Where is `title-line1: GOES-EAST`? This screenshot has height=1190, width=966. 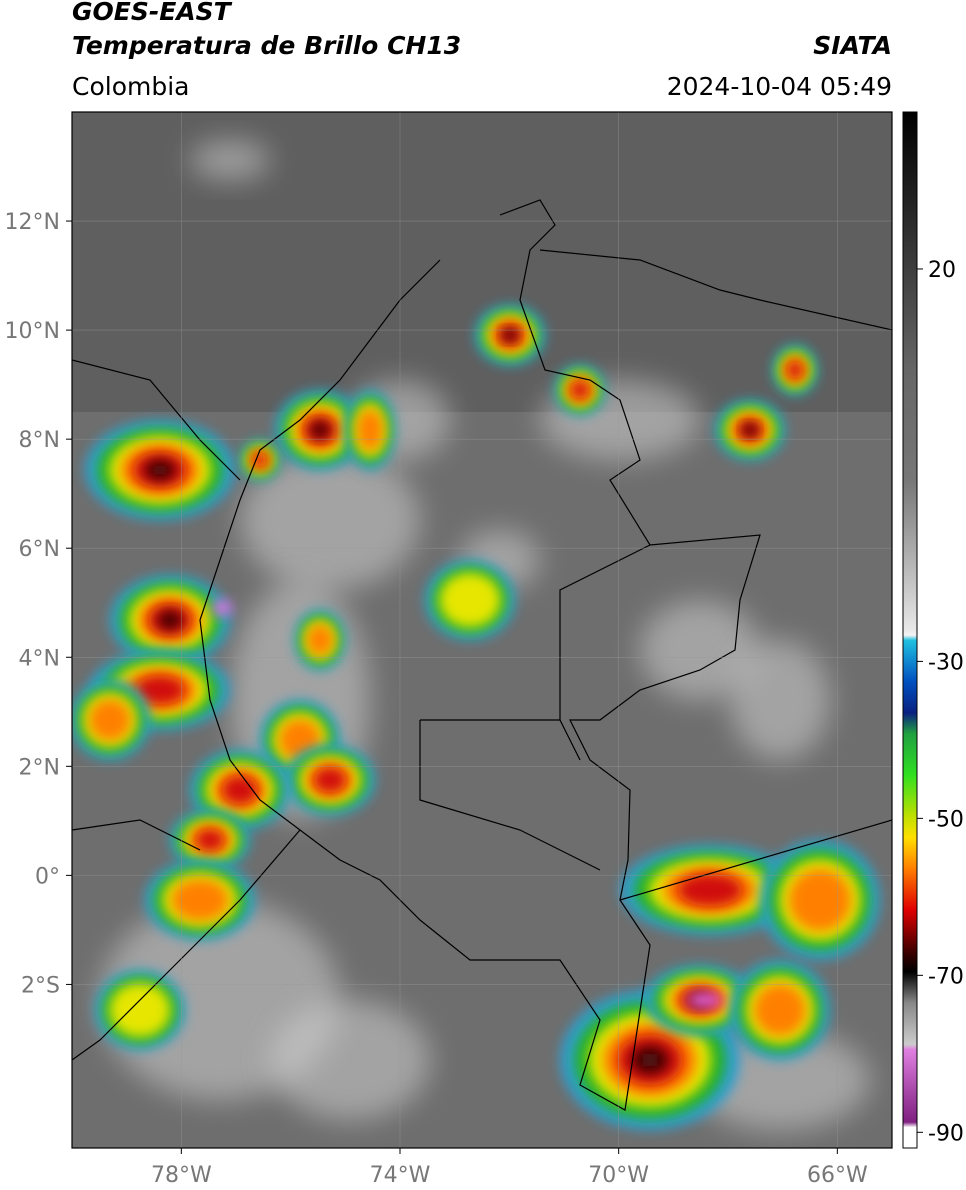 title-line1: GOES-EAST is located at coordinates (152, 13).